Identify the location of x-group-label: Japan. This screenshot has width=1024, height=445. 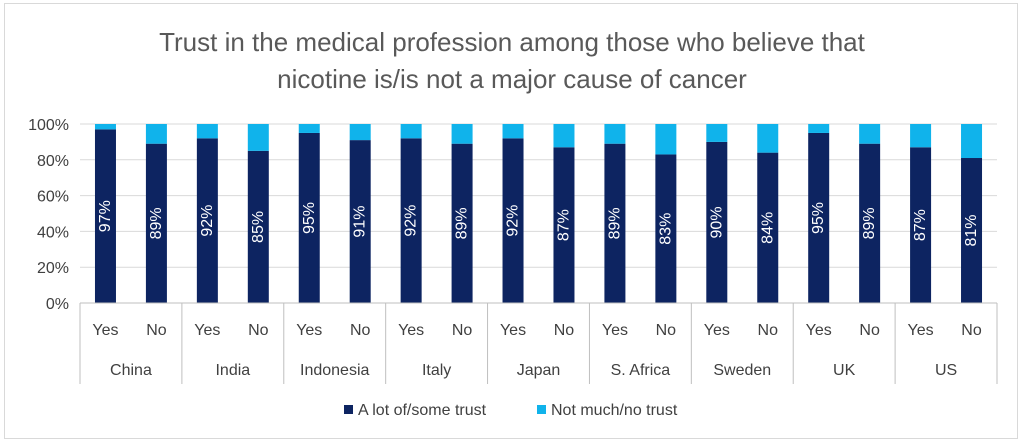
(539, 370).